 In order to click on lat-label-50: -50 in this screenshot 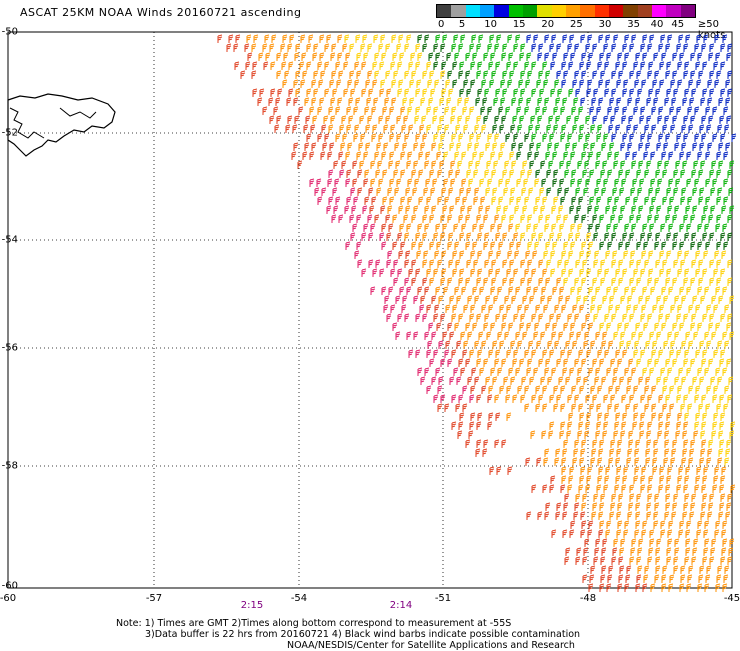, I will do `click(9, 32)`.